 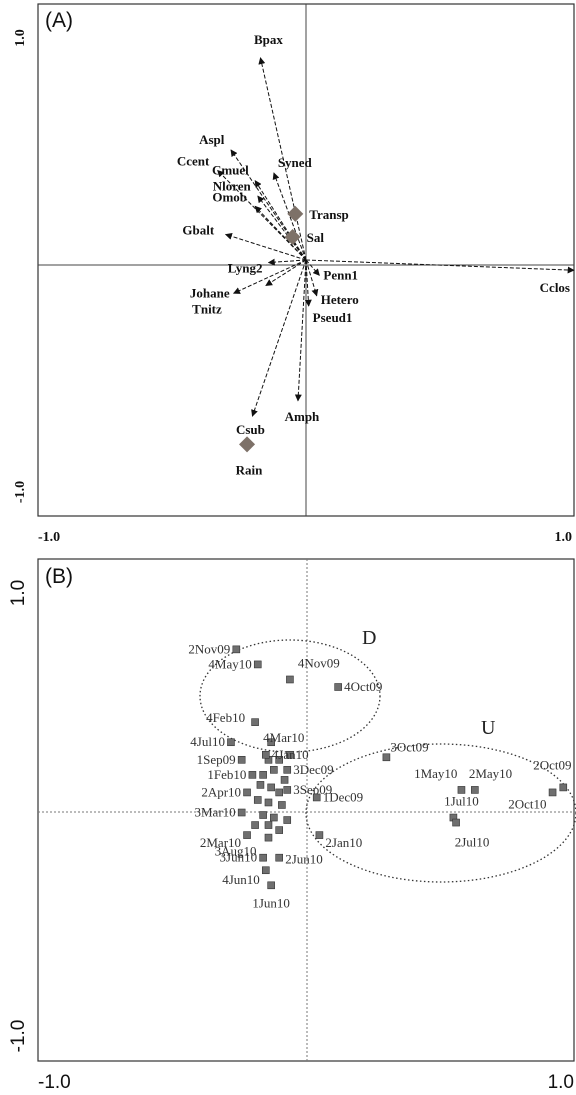 I want to click on vector-arrow-lyng2, so click(x=287, y=262).